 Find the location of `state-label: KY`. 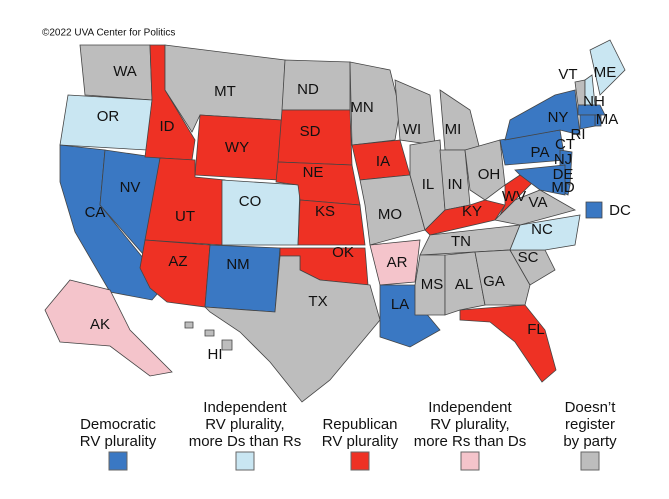

state-label: KY is located at coordinates (472, 211).